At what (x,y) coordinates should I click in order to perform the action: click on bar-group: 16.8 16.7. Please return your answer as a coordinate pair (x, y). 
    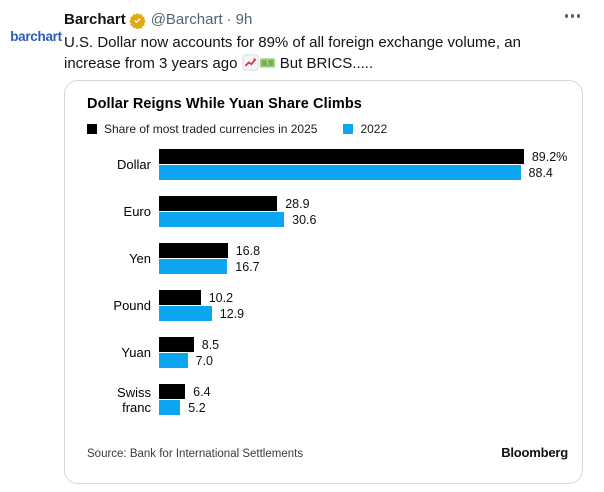
    Looking at the image, I should click on (363, 258).